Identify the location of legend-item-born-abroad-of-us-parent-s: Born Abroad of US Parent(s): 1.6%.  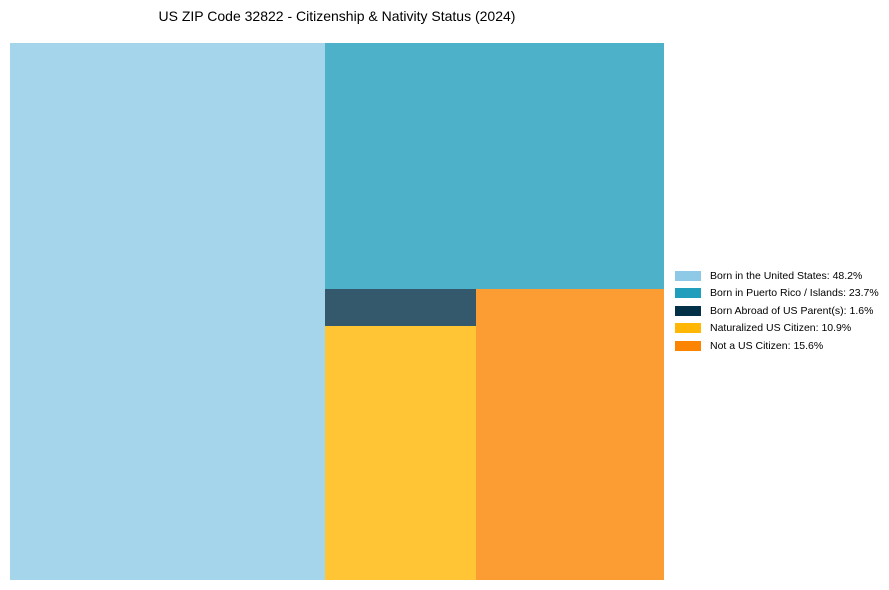
(777, 311).